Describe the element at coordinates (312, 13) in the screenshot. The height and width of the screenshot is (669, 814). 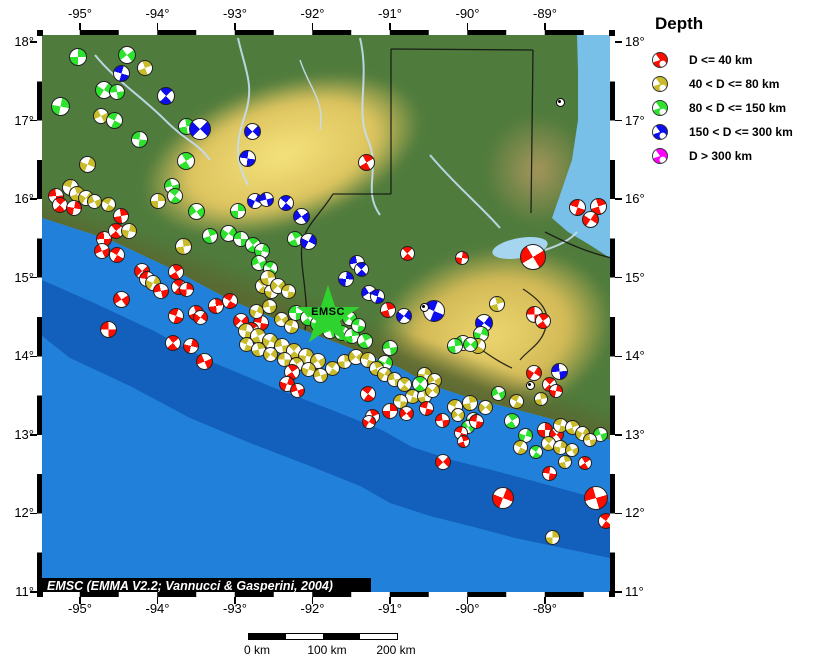
I see `axis-label-top: -92°` at that location.